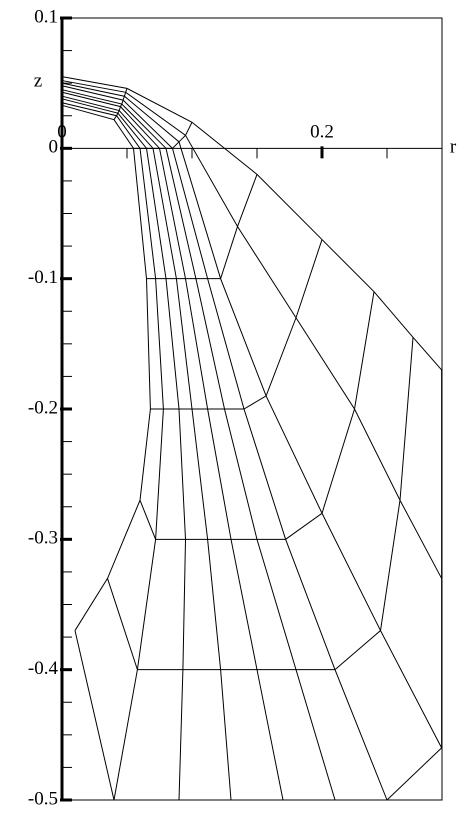  I want to click on x-axis-label: r, so click(453, 146).